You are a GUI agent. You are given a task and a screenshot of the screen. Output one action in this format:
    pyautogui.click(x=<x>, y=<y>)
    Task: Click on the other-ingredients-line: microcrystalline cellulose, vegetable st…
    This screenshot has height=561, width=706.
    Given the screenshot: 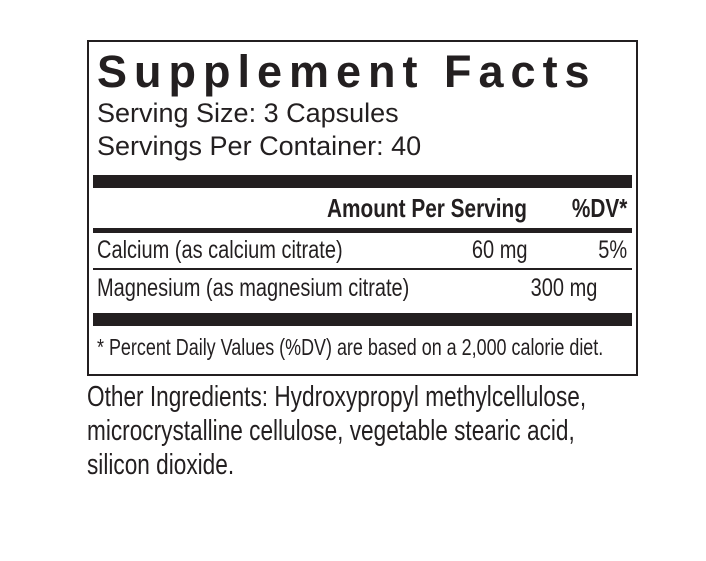 What is the action you would take?
    pyautogui.click(x=396, y=431)
    